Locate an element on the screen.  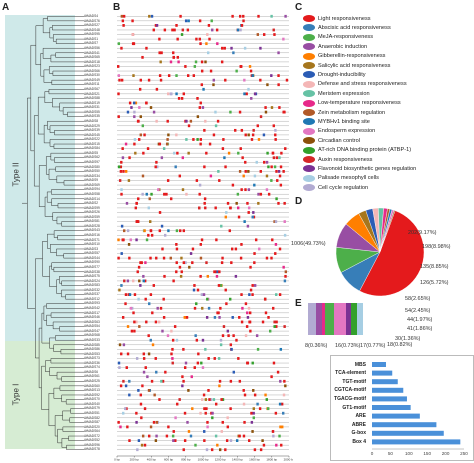
legend-label: Drought-inducibility is located at coordinates (342, 74).